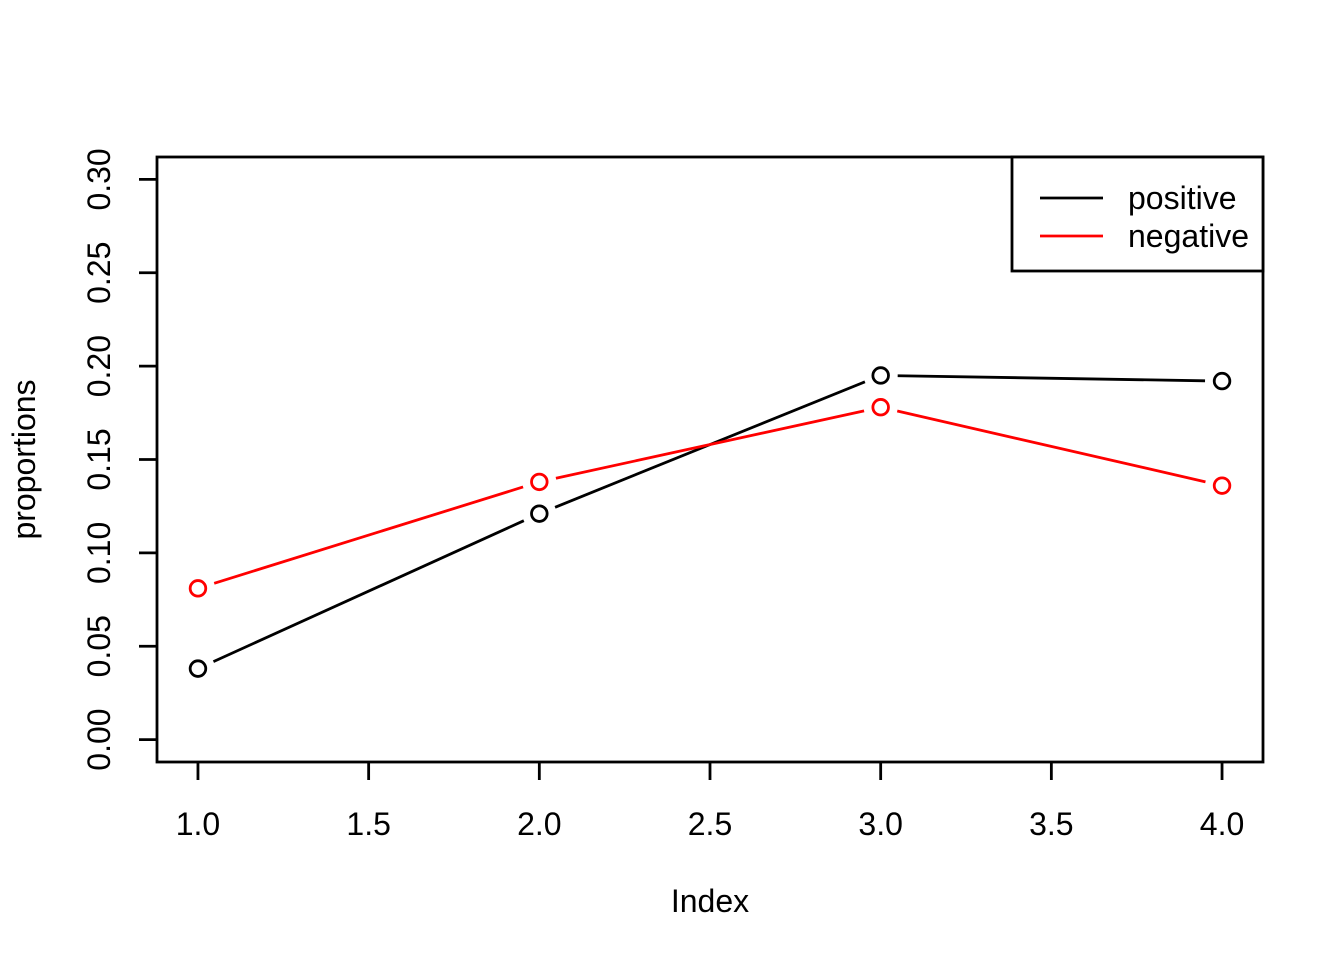 This screenshot has height=960, width=1344. Describe the element at coordinates (198, 824) in the screenshot. I see `x-tick-label: 1.0` at that location.